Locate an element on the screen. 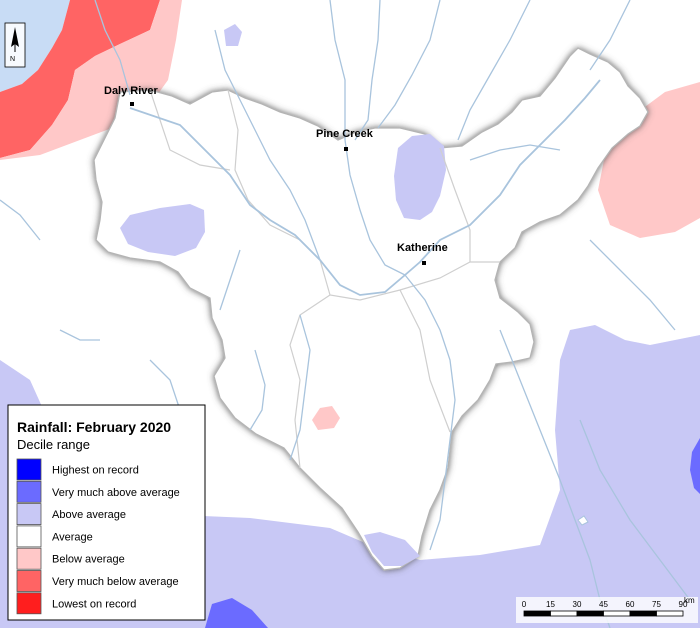 The height and width of the screenshot is (628, 700). legend-item-label: Highest on record is located at coordinates (95, 471).